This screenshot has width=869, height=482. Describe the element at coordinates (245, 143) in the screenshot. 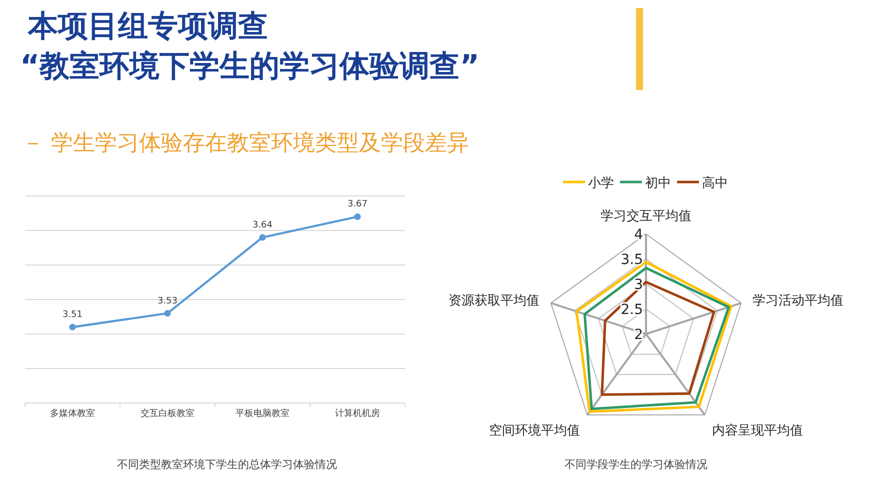

I see `chart-subtitle: － 学生学习体验存在教室环境类型及学段差异` at that location.